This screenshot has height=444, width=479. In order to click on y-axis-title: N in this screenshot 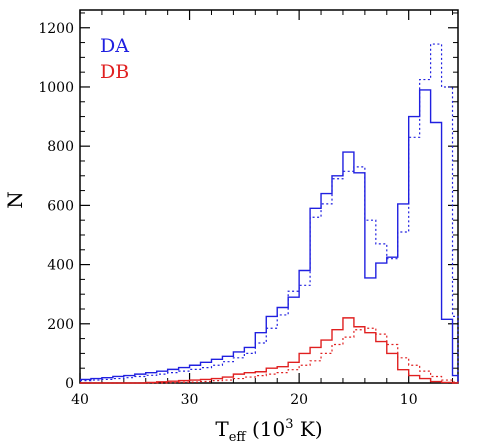, I will do `click(15, 200)`.